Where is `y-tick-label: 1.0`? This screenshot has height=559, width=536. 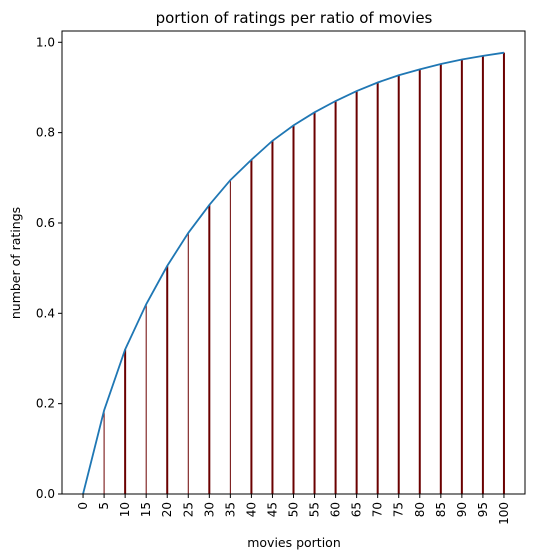 y-tick-label: 1.0 is located at coordinates (45, 42).